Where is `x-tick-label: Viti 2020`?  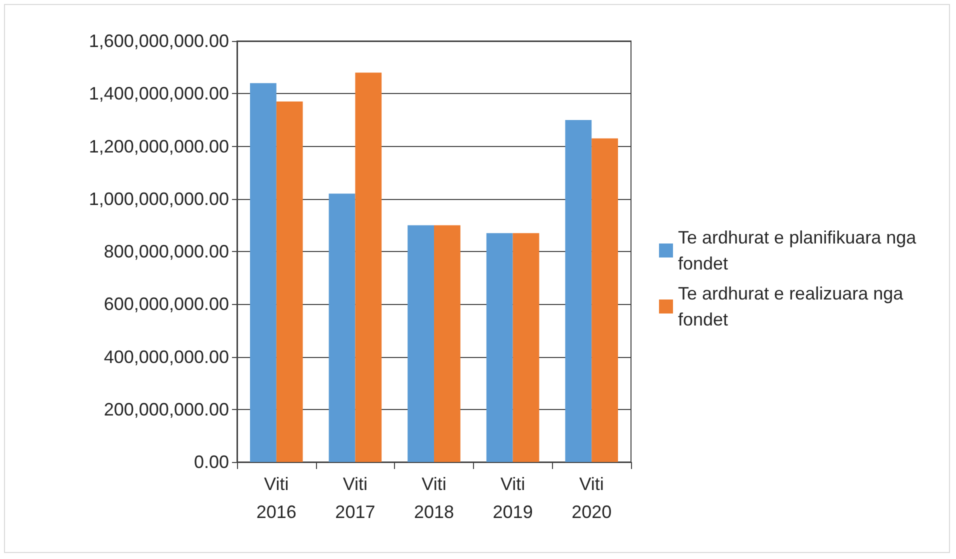
x-tick-label: Viti 2020 is located at coordinates (592, 498).